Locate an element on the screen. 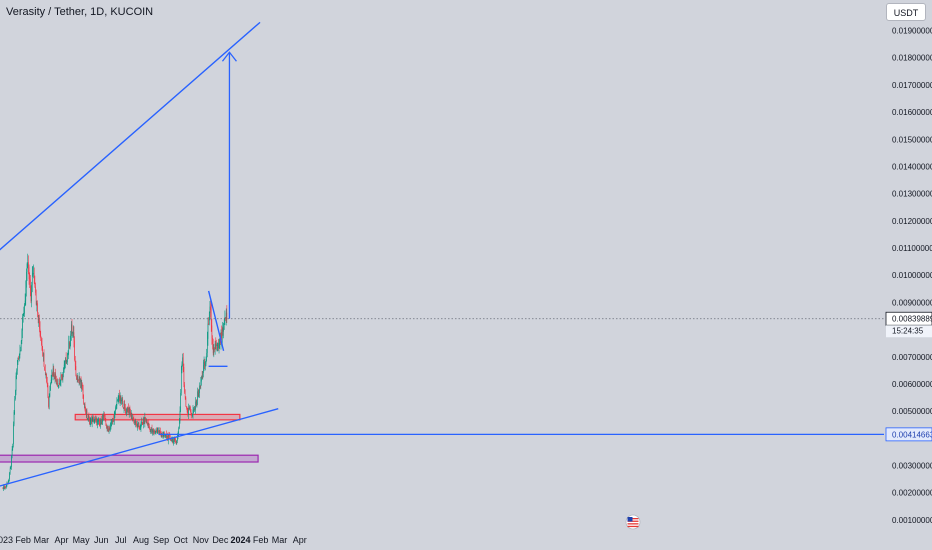 This screenshot has height=550, width=932. currency-unit-button: USDT is located at coordinates (906, 12).